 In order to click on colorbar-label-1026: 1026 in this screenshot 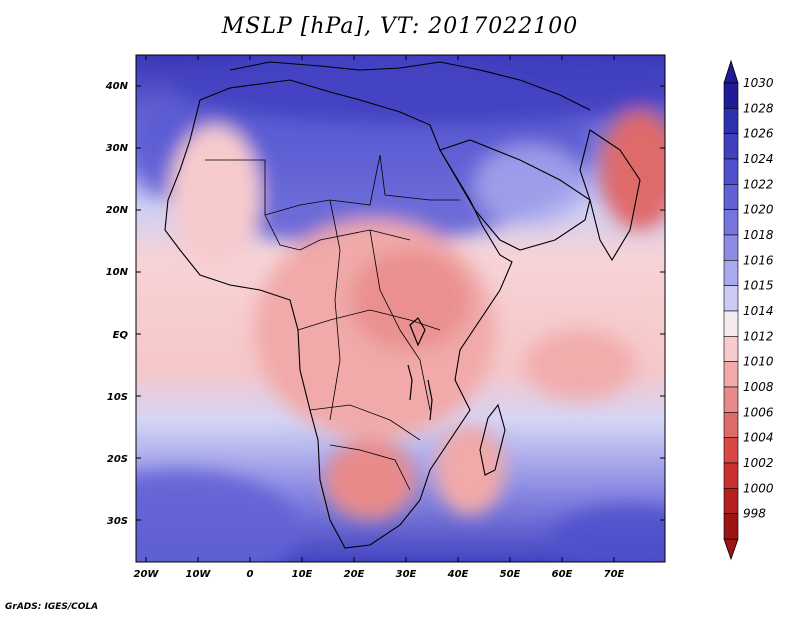, I will do `click(758, 134)`.